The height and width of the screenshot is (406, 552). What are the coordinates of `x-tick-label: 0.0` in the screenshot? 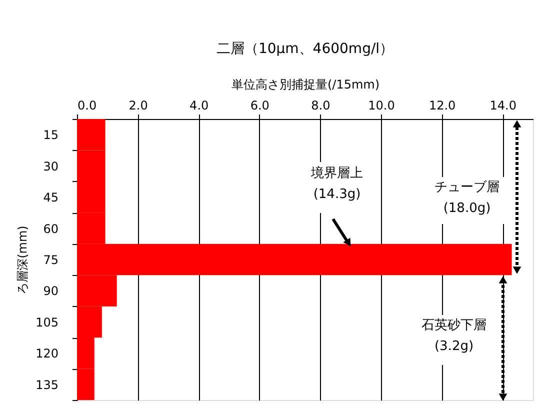 It's located at (87, 105).